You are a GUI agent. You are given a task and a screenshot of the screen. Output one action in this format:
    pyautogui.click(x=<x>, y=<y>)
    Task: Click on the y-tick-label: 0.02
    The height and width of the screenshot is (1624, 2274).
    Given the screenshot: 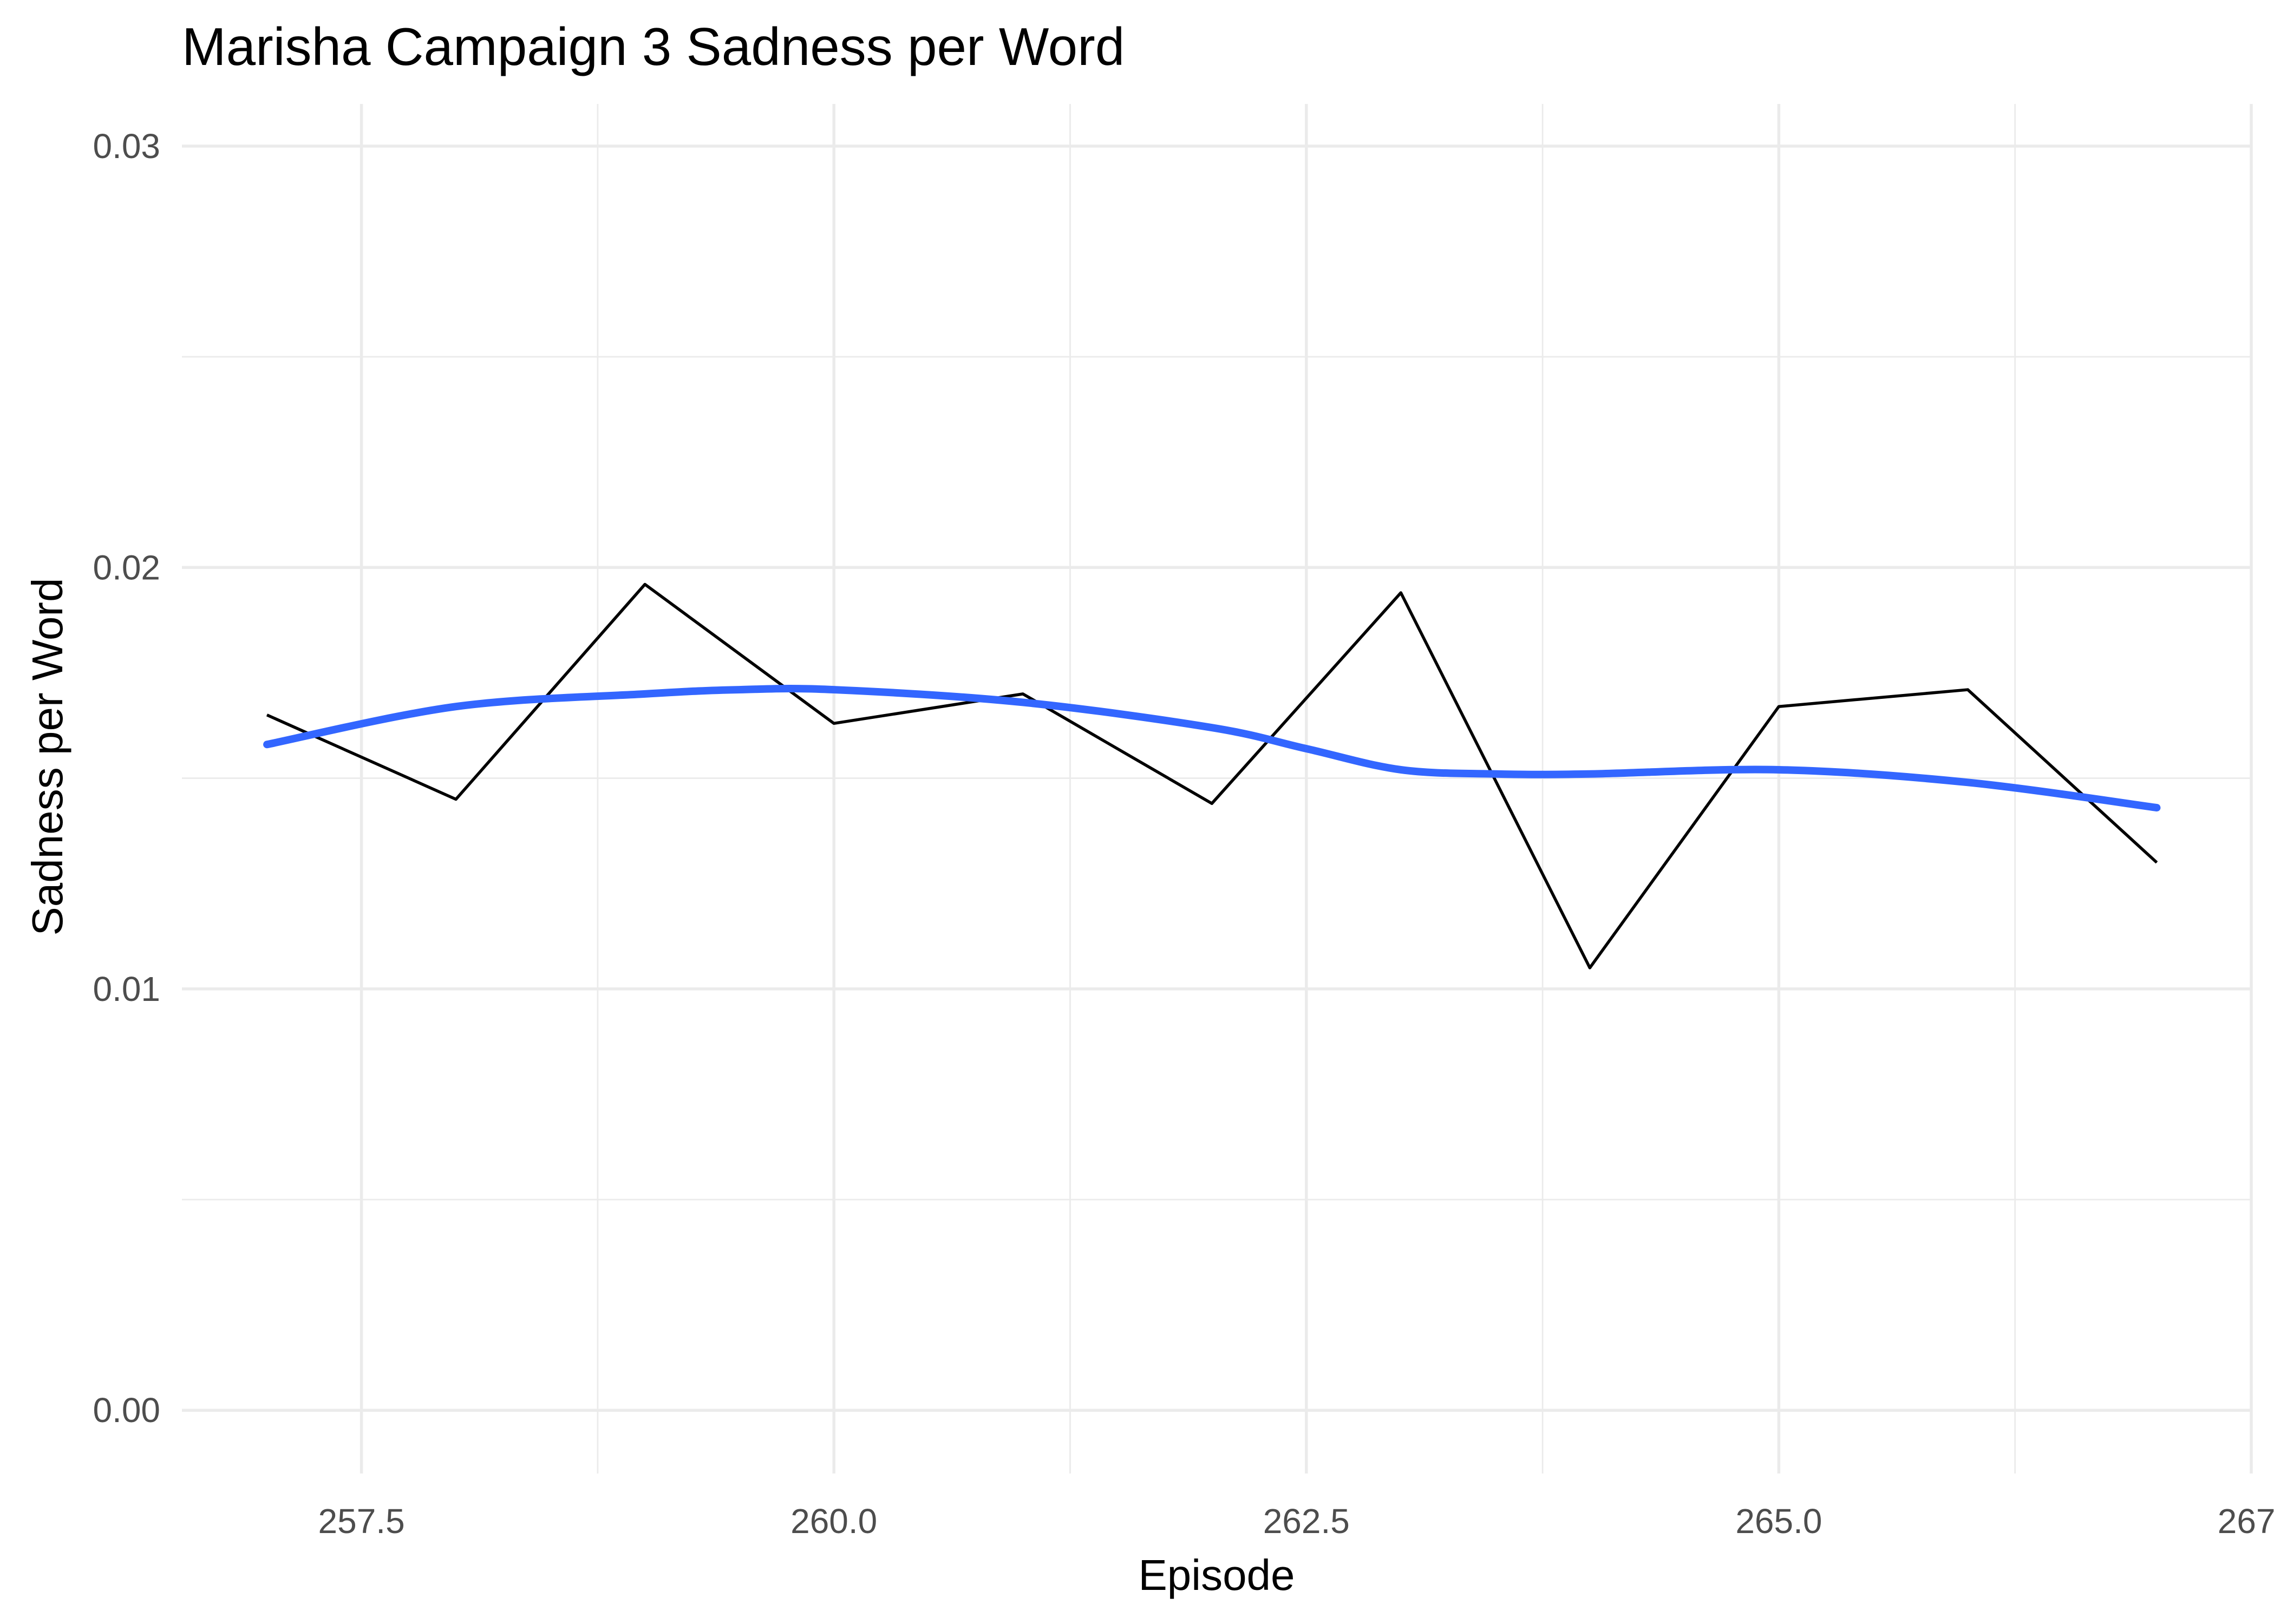 What is the action you would take?
    pyautogui.click(x=127, y=567)
    